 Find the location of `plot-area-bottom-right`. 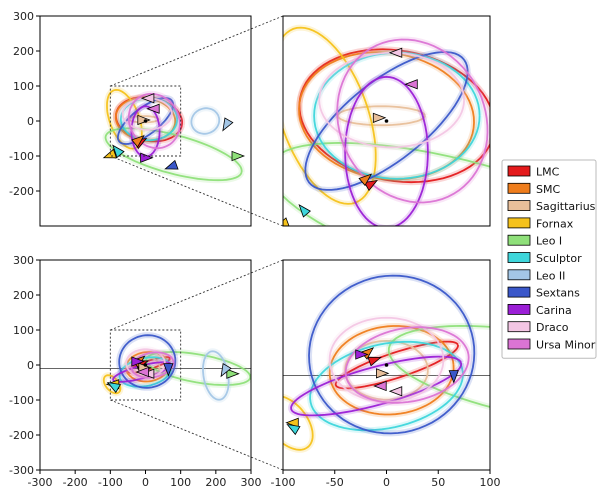

plot-area-bottom-right is located at coordinates (386, 362).